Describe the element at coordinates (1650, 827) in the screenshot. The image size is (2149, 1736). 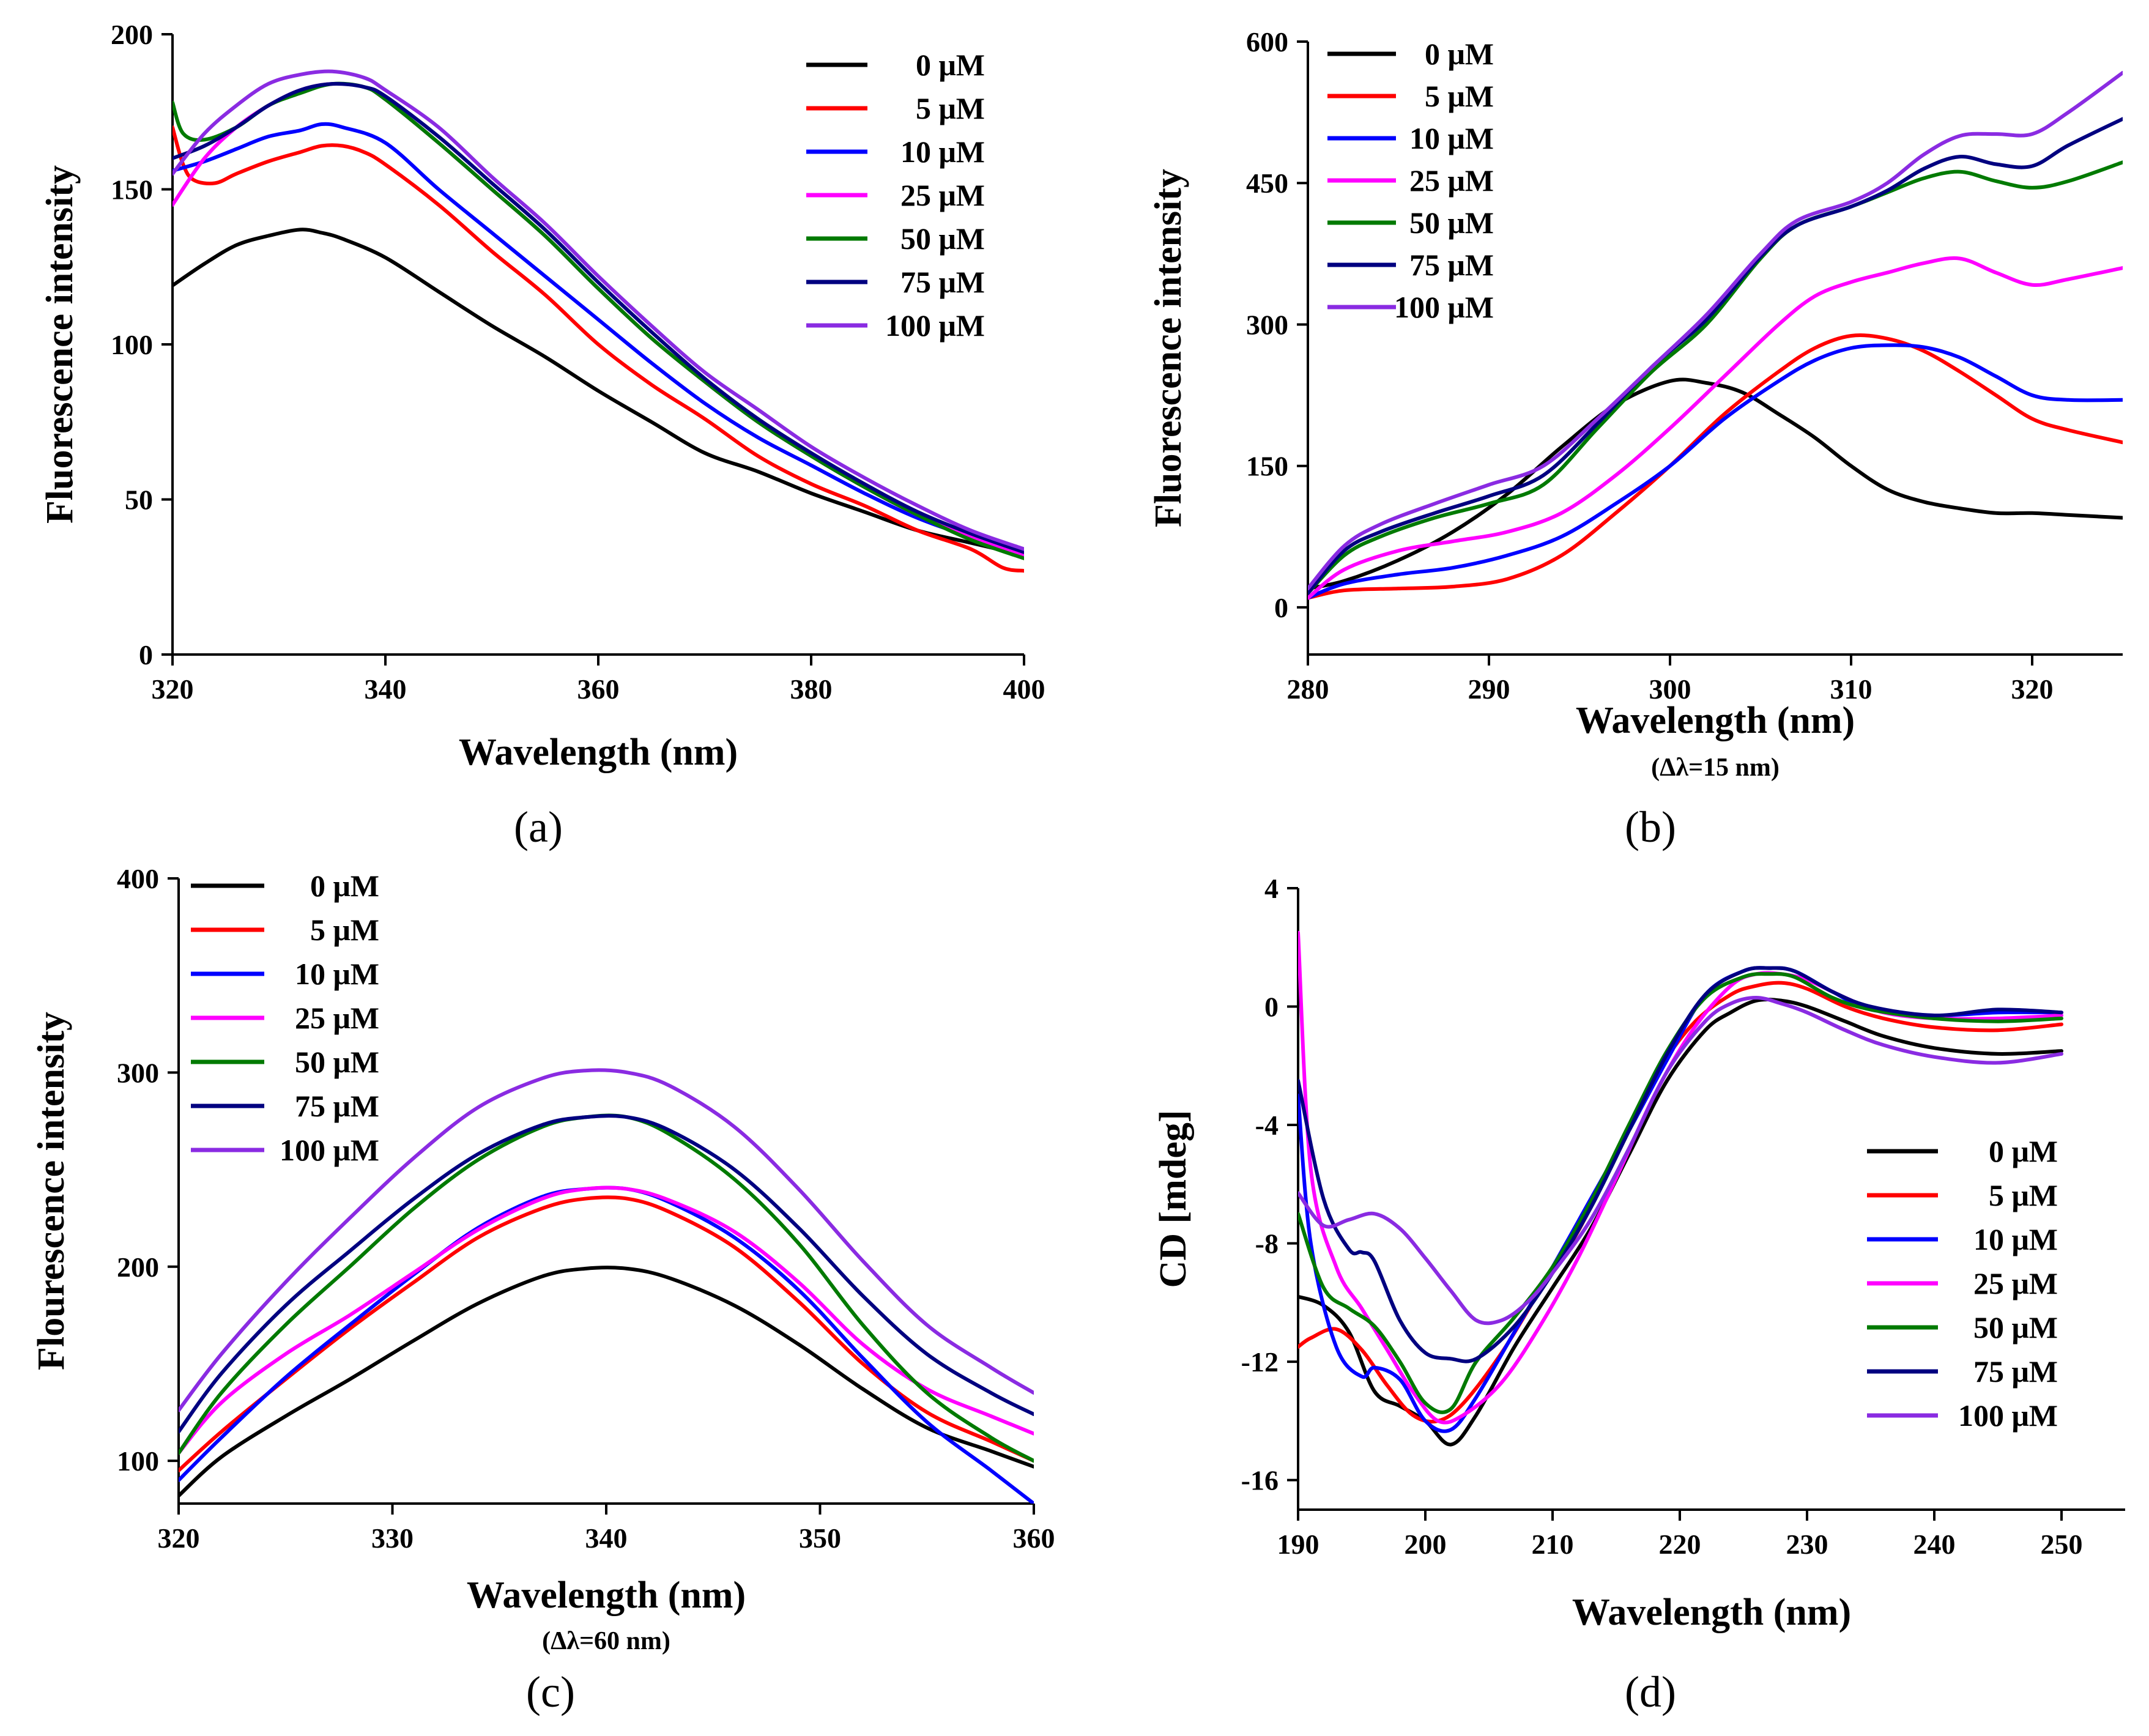
I see `panel-label: (b)` at that location.